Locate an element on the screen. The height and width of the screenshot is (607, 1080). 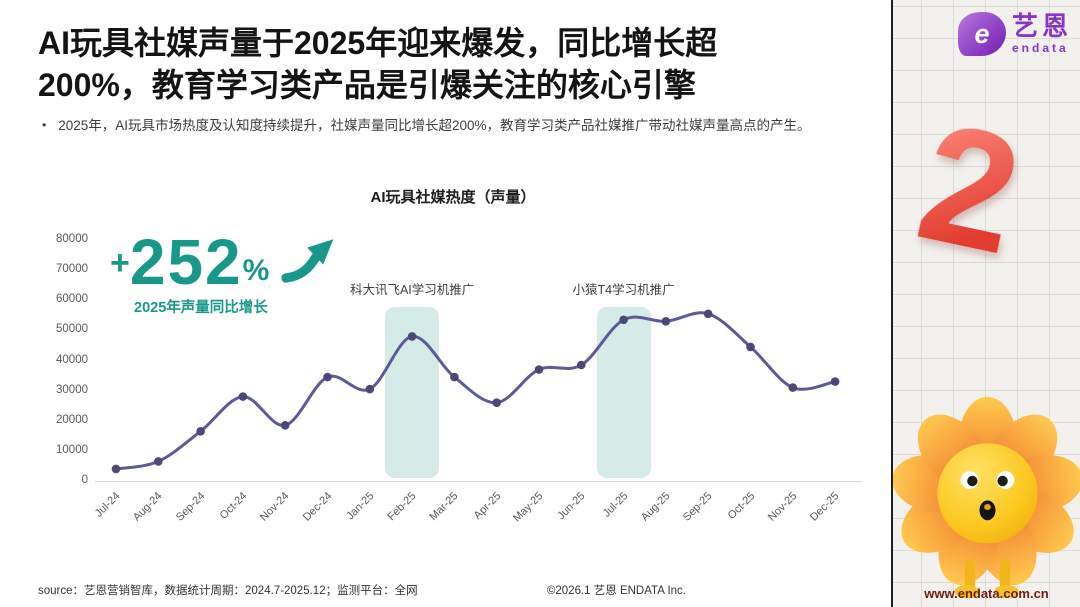
endata-logo-text: 艺恩 endata is located at coordinates (1042, 33).